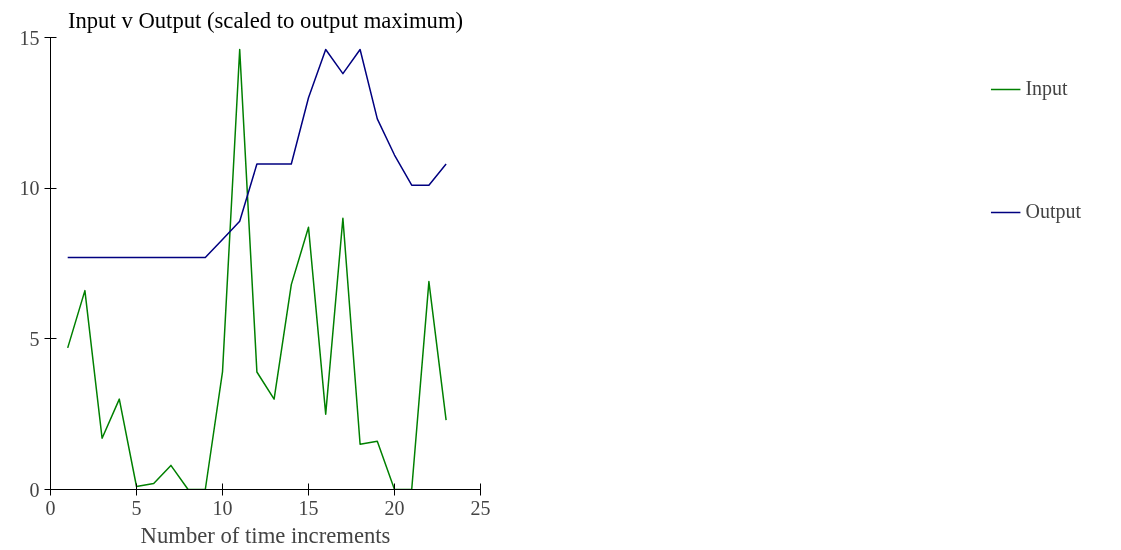  Describe the element at coordinates (29, 188) in the screenshot. I see `y-tick-label: 10` at that location.